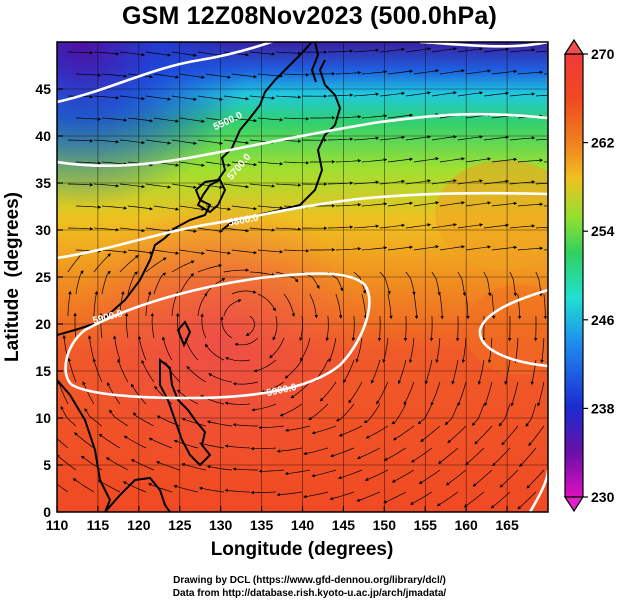  Describe the element at coordinates (43, 136) in the screenshot. I see `y-tick-label-40: 40` at that location.